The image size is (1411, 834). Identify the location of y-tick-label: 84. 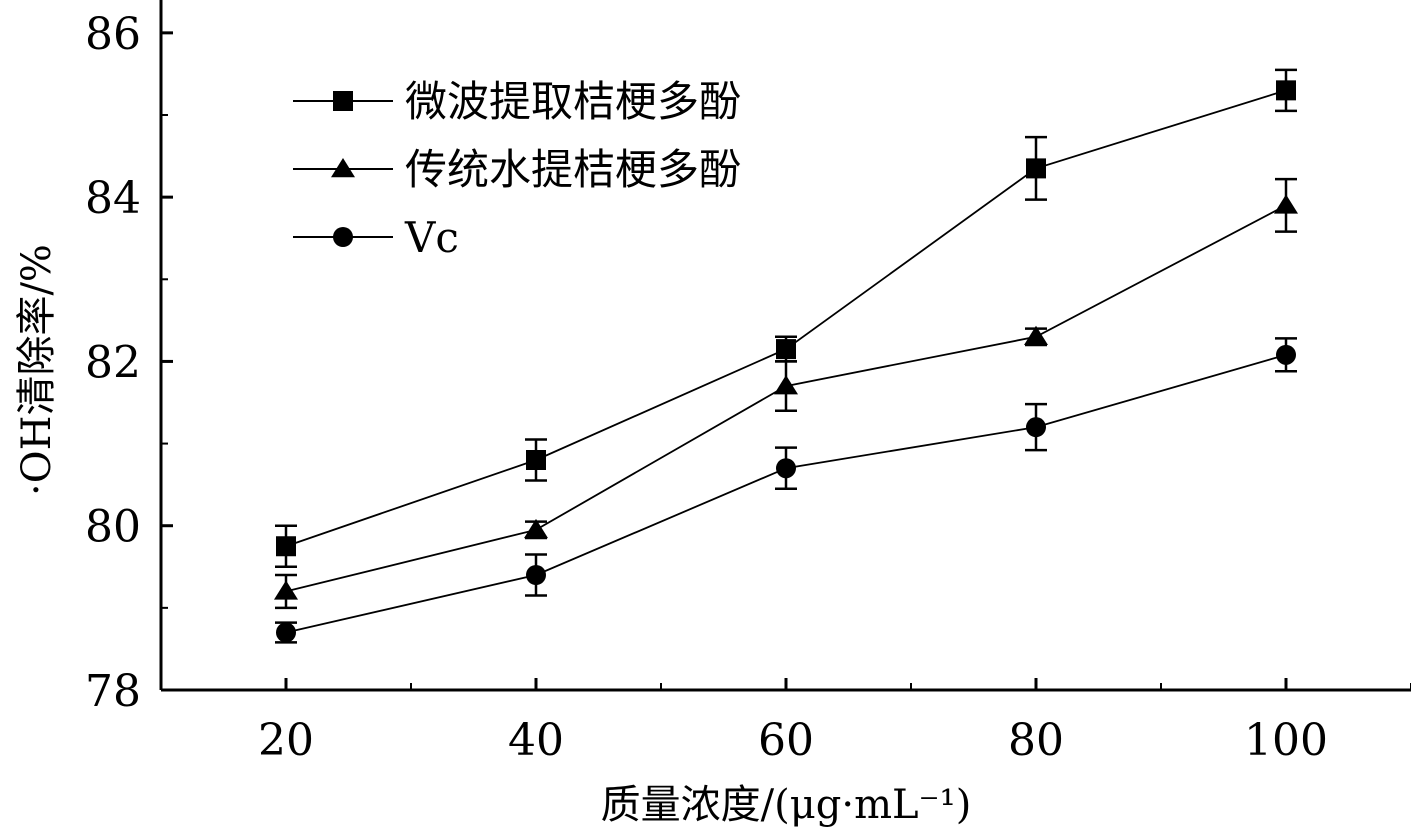
(113, 198).